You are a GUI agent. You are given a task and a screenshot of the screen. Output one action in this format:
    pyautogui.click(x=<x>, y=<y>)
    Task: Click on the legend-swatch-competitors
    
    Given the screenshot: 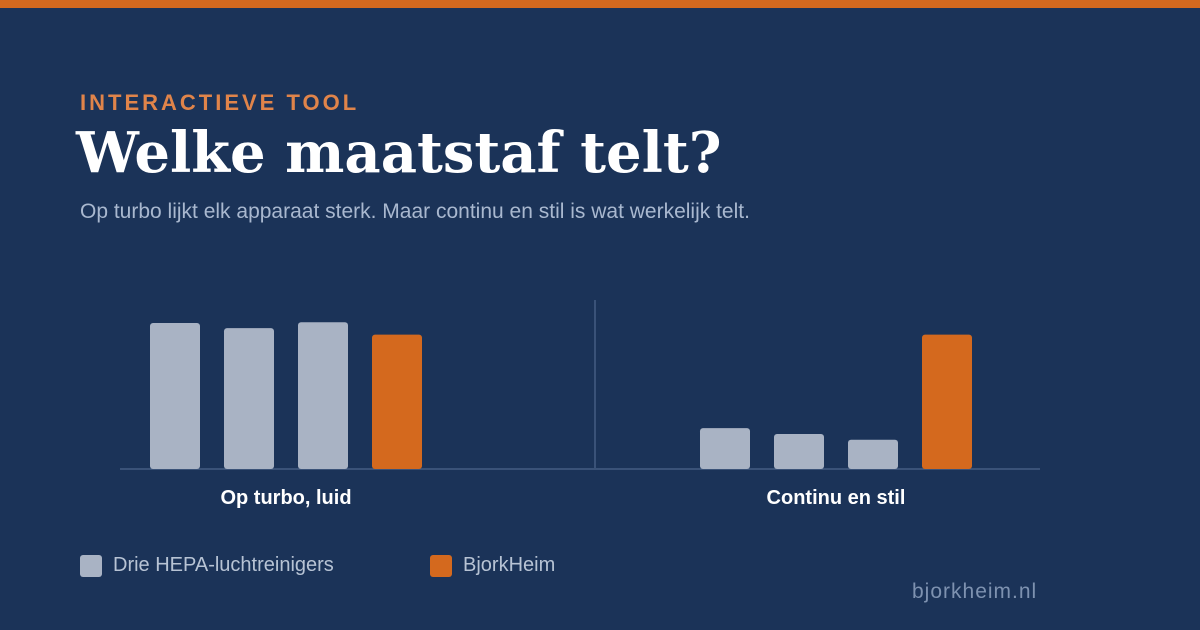 What is the action you would take?
    pyautogui.click(x=91, y=565)
    